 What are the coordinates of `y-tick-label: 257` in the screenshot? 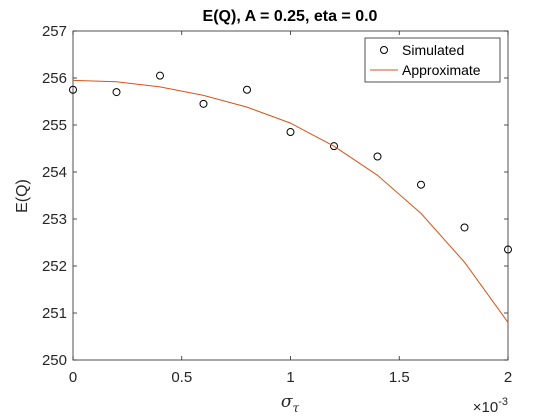 It's located at (54, 31).